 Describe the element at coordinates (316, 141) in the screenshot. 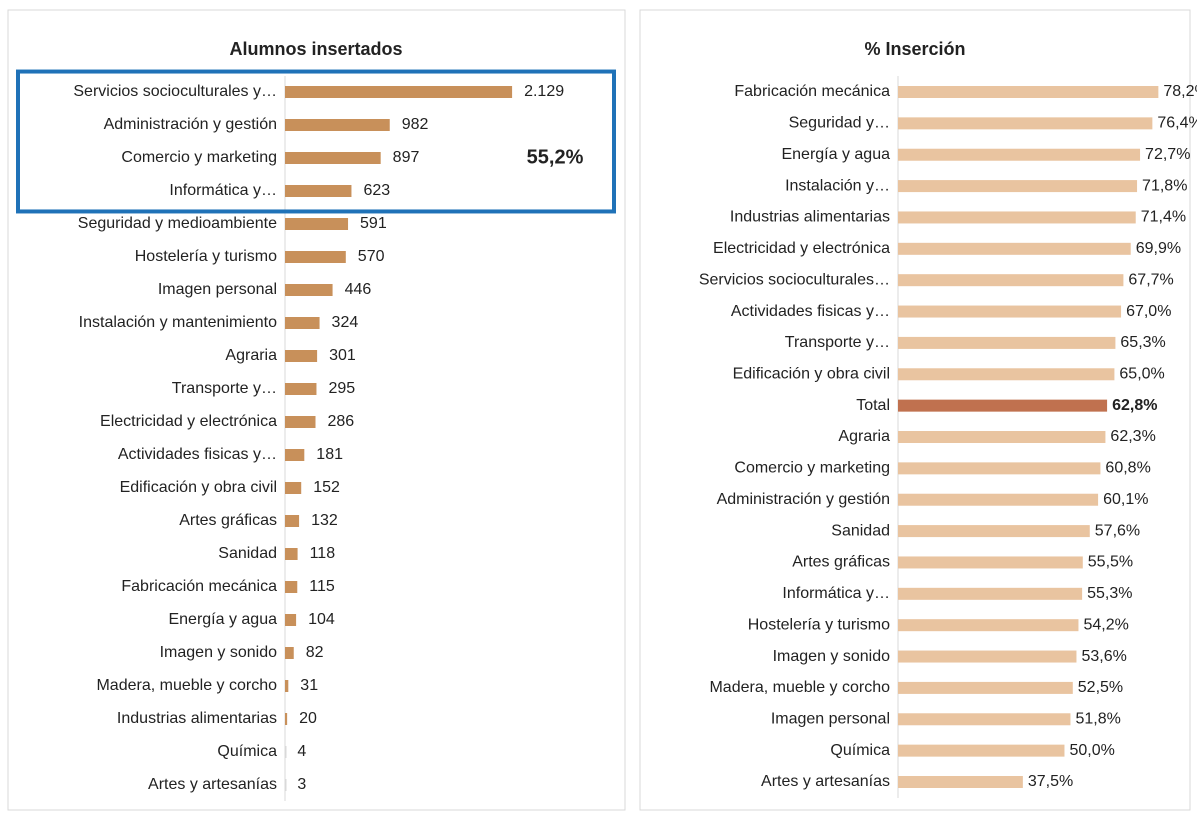

I see `highlight-box` at that location.